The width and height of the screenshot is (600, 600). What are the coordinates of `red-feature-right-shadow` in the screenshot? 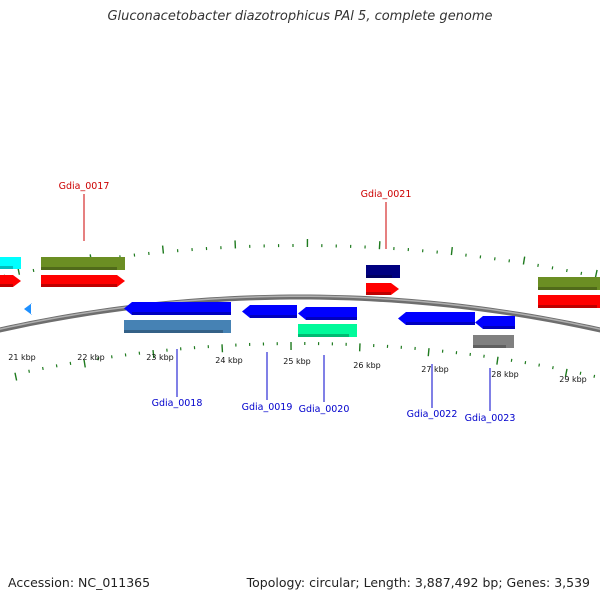 It's located at (567, 306).